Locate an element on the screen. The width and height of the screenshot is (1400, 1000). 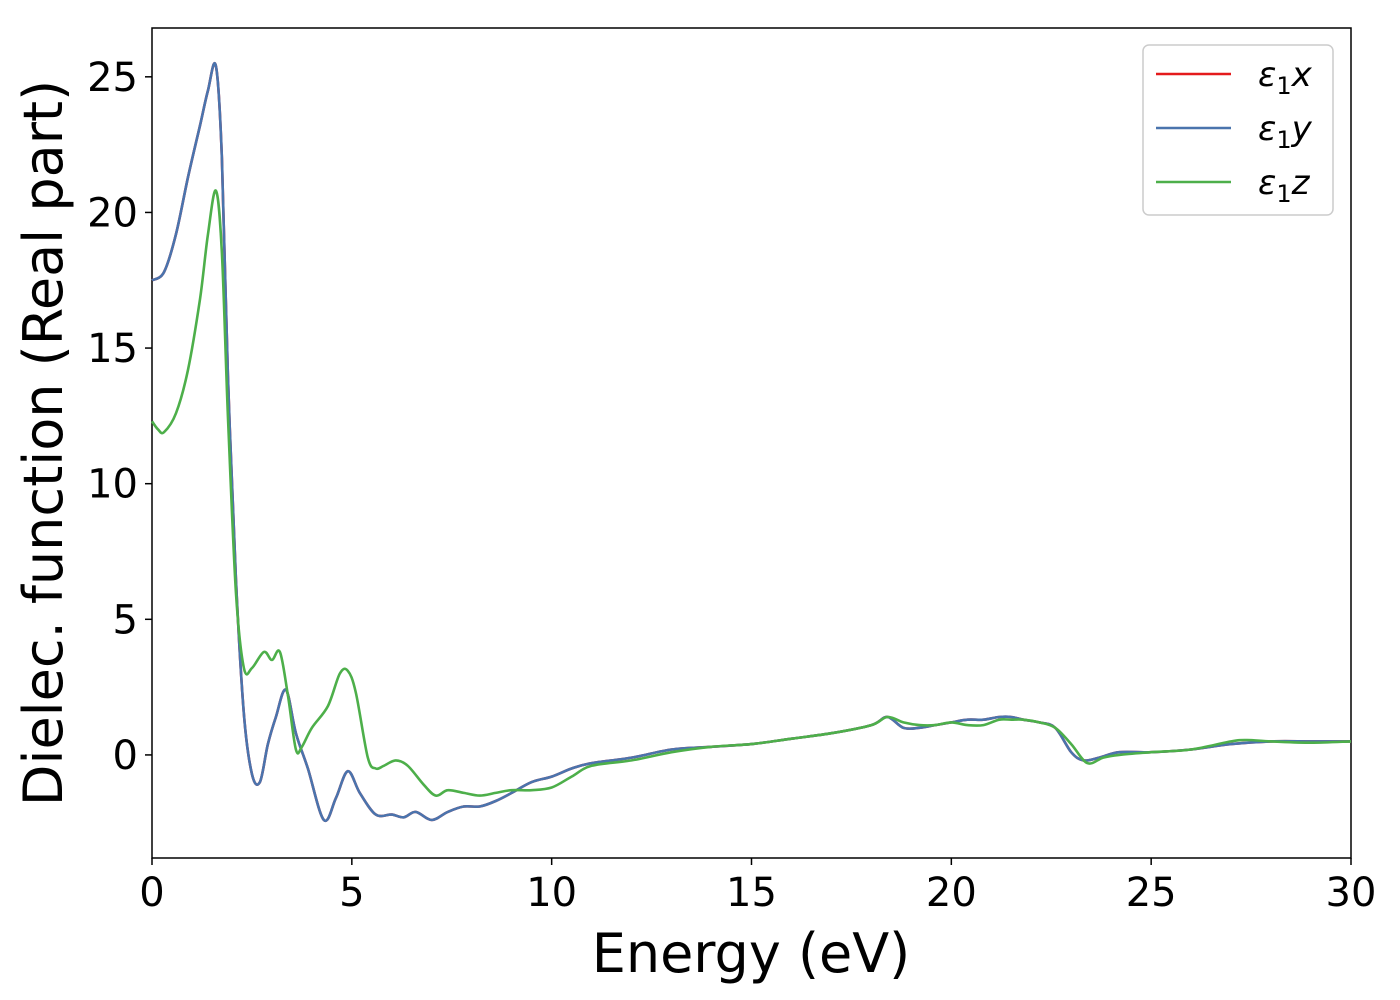
x-tick-label: 0 is located at coordinates (151, 893).